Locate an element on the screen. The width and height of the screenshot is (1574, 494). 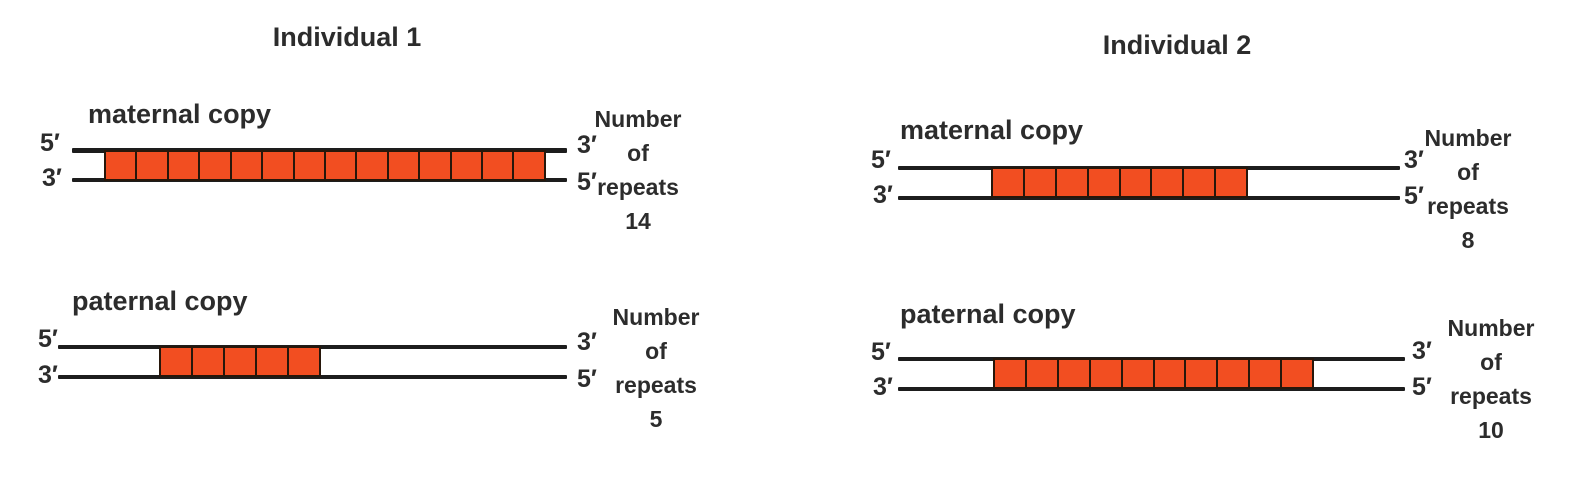
repeat-count-value: 8 is located at coordinates (1468, 240).